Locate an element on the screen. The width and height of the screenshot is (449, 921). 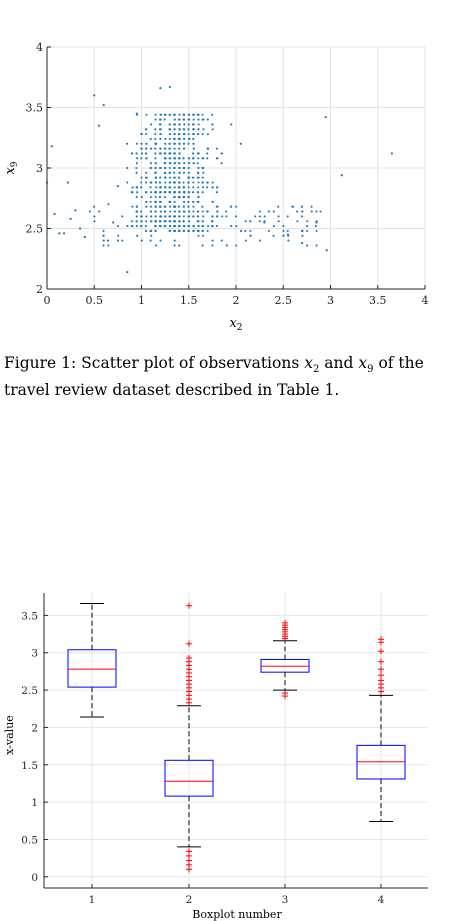
scatter-y-axis-label: x9 is located at coordinates (11, 167).